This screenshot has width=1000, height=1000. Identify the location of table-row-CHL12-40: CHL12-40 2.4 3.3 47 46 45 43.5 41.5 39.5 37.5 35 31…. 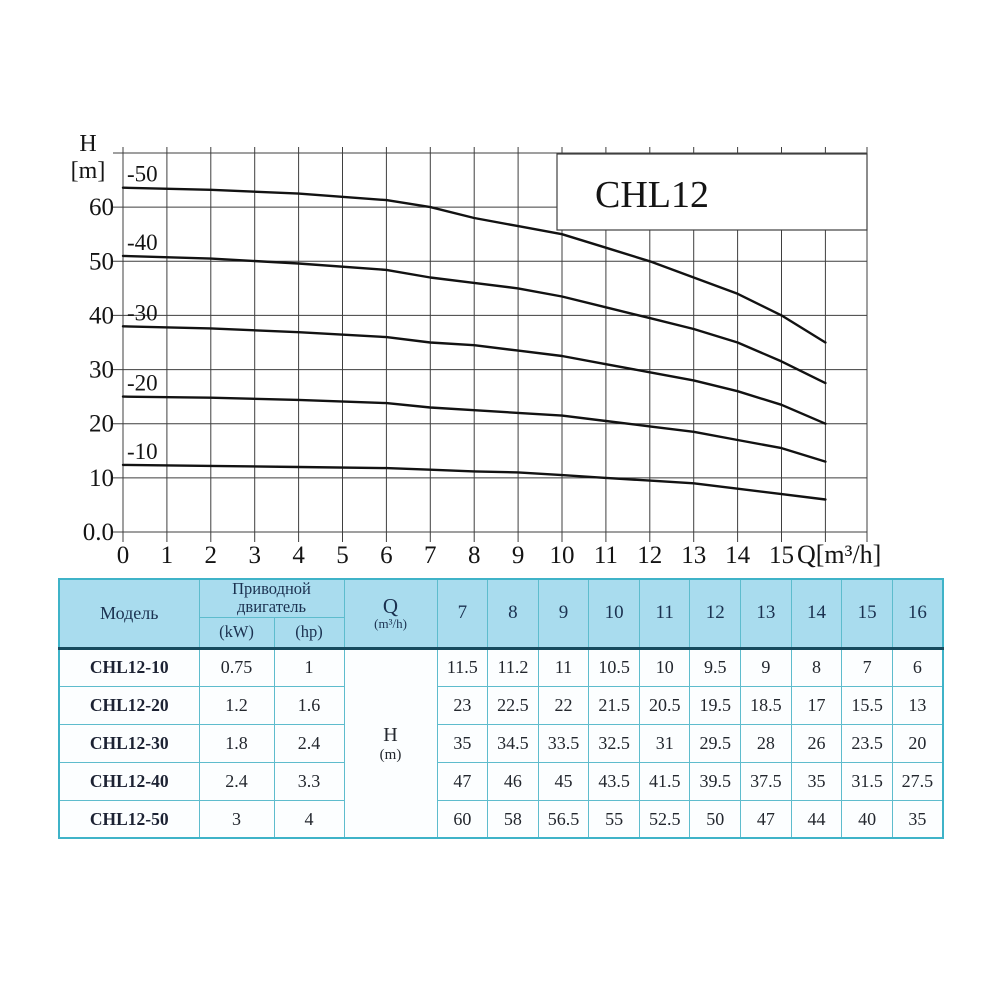
(501, 781).